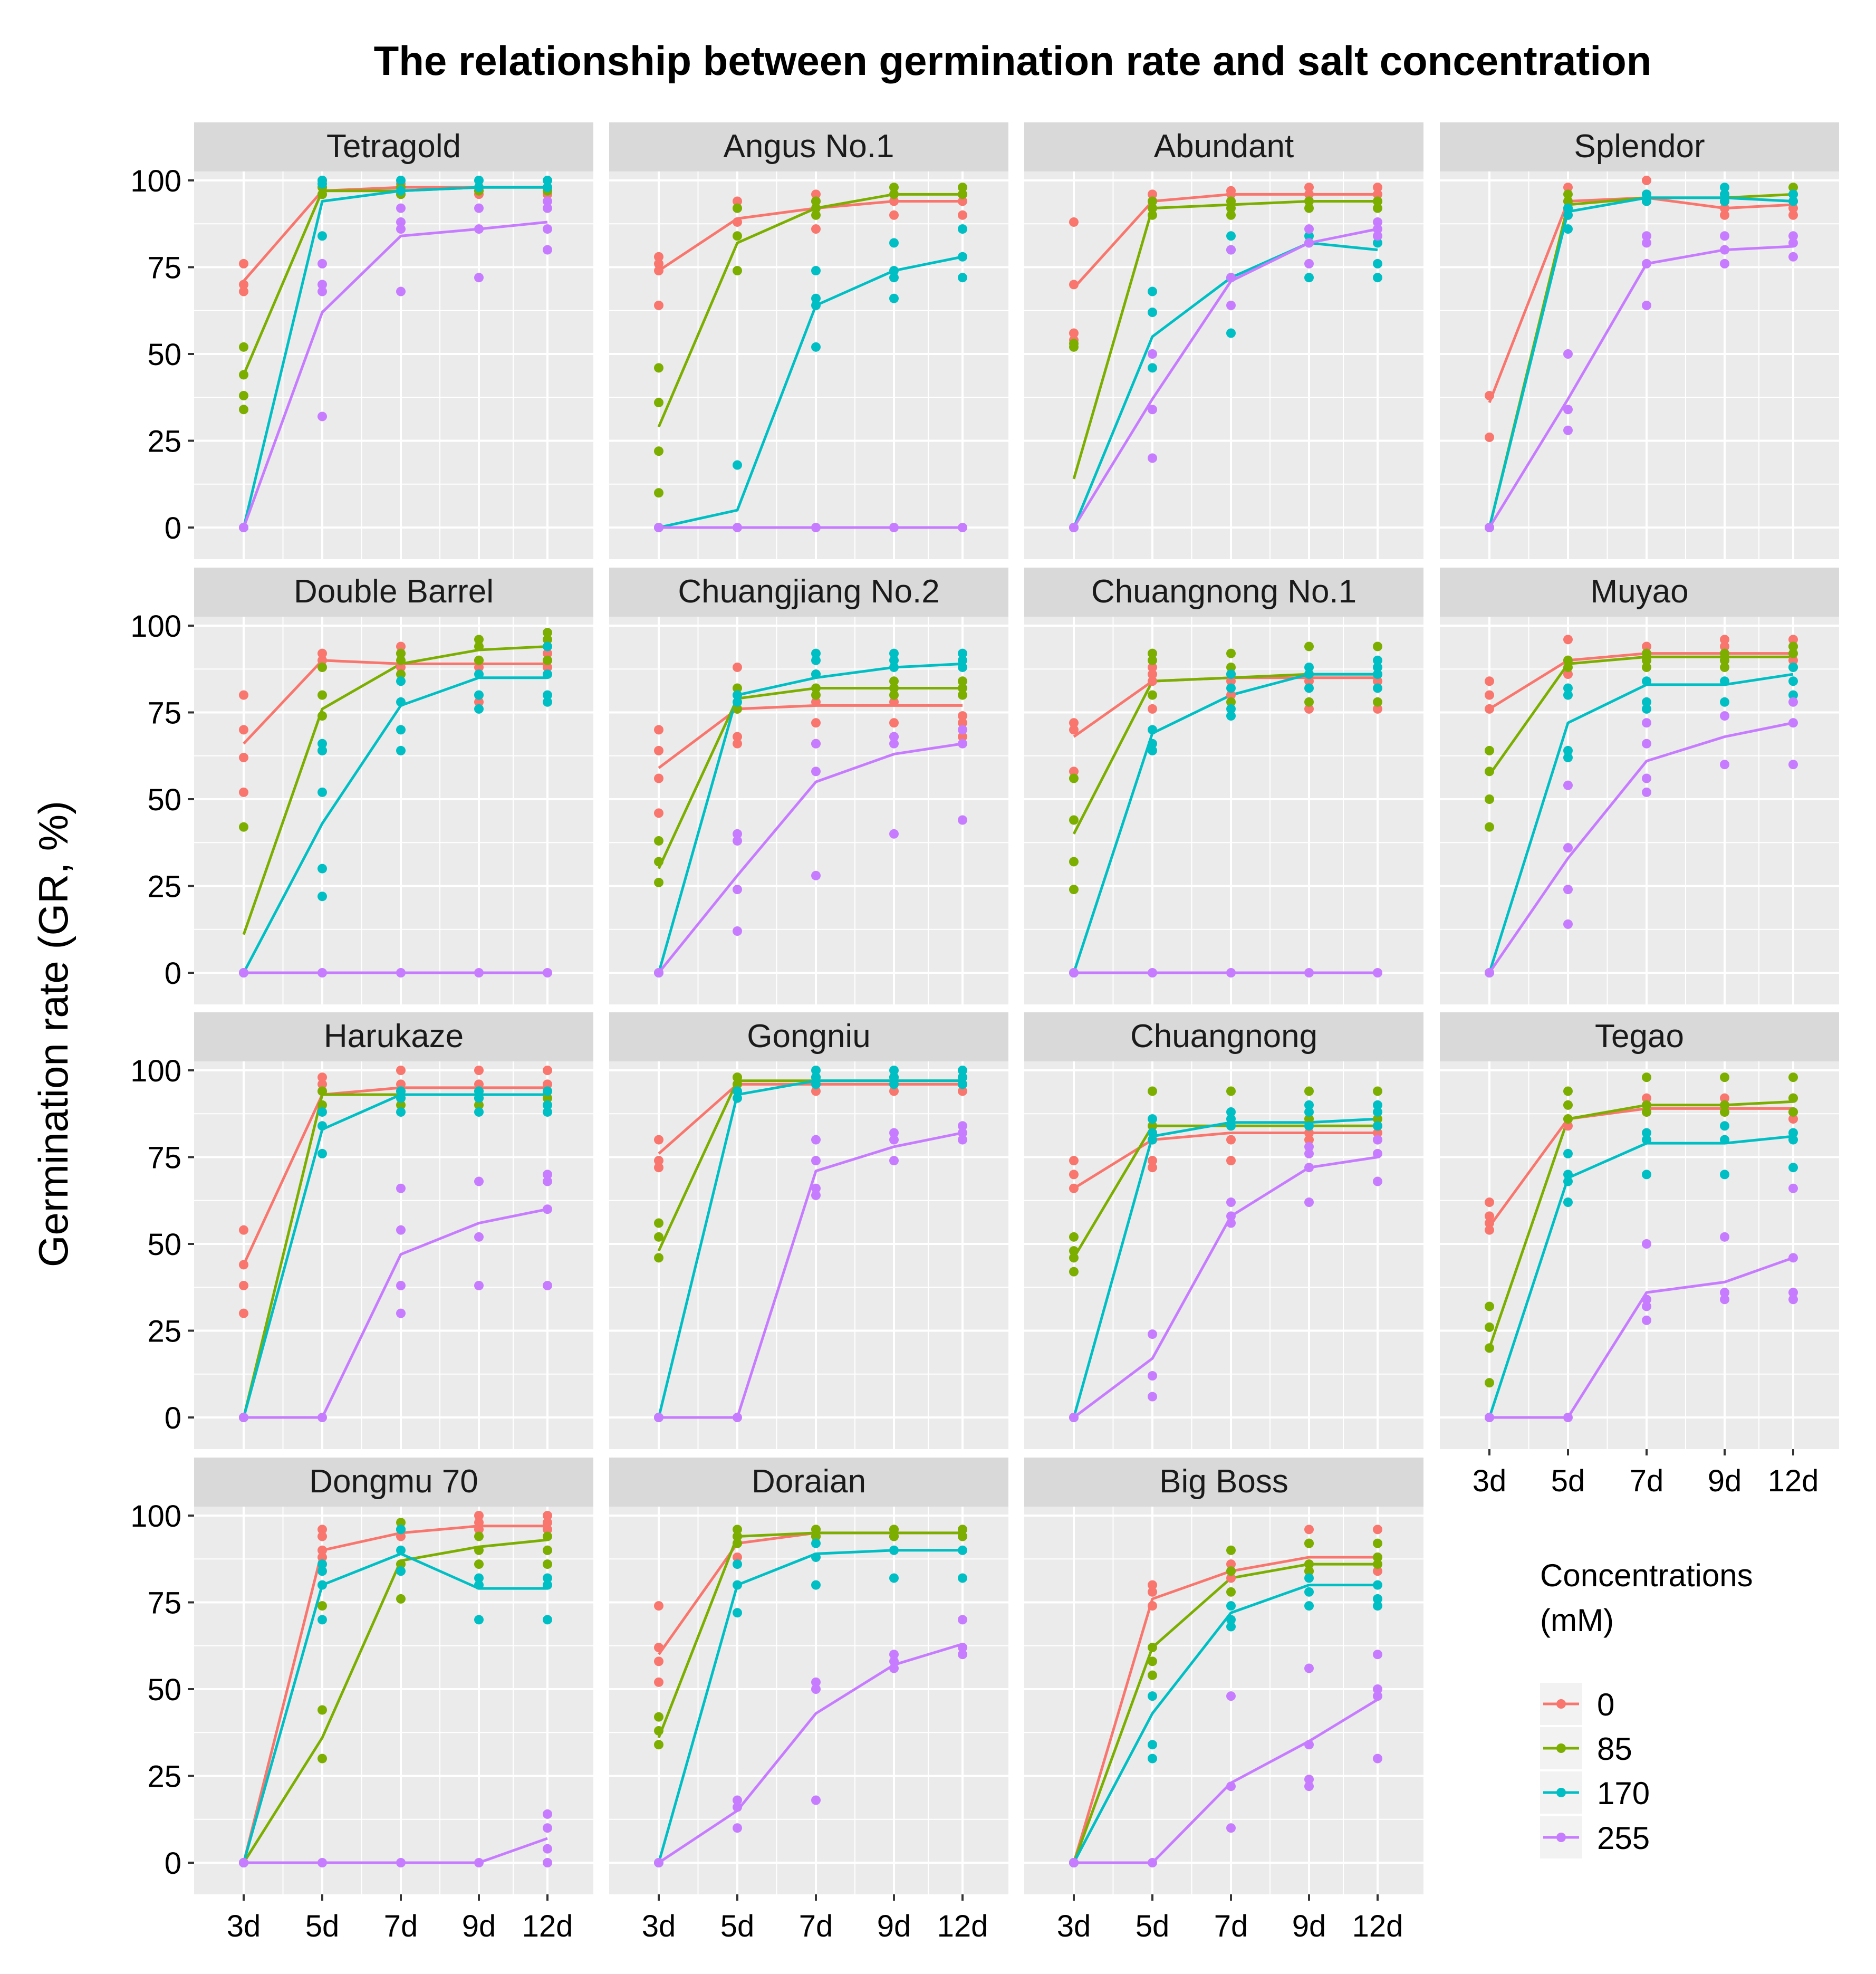 The width and height of the screenshot is (1876, 1974). What do you see at coordinates (808, 341) in the screenshot?
I see `facet-panel: Angus No.1` at bounding box center [808, 341].